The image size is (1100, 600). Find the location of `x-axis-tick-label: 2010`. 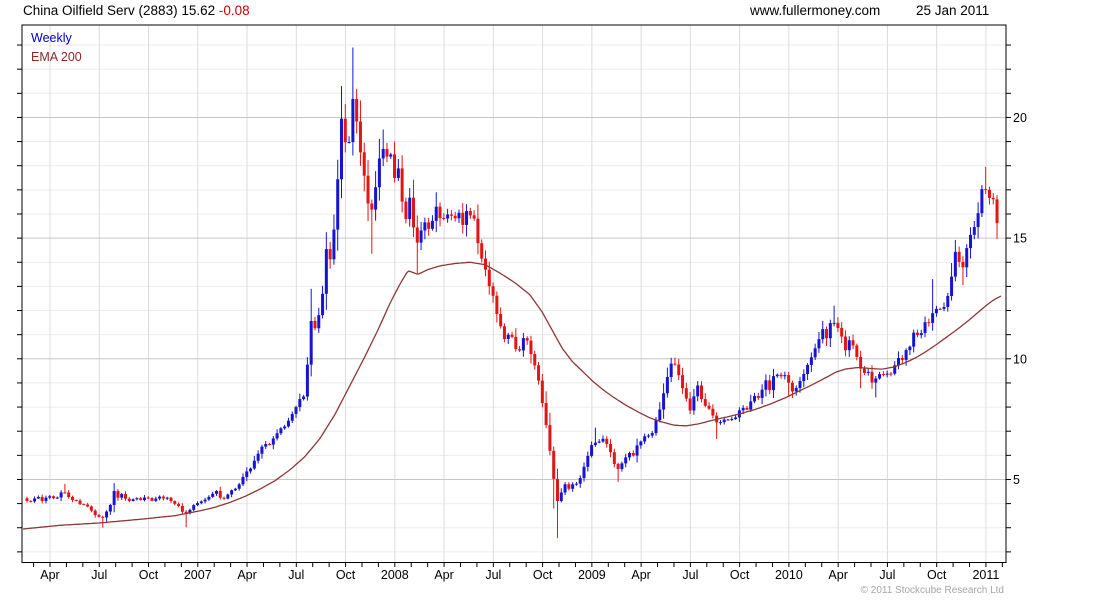

x-axis-tick-label: 2010 is located at coordinates (789, 575).